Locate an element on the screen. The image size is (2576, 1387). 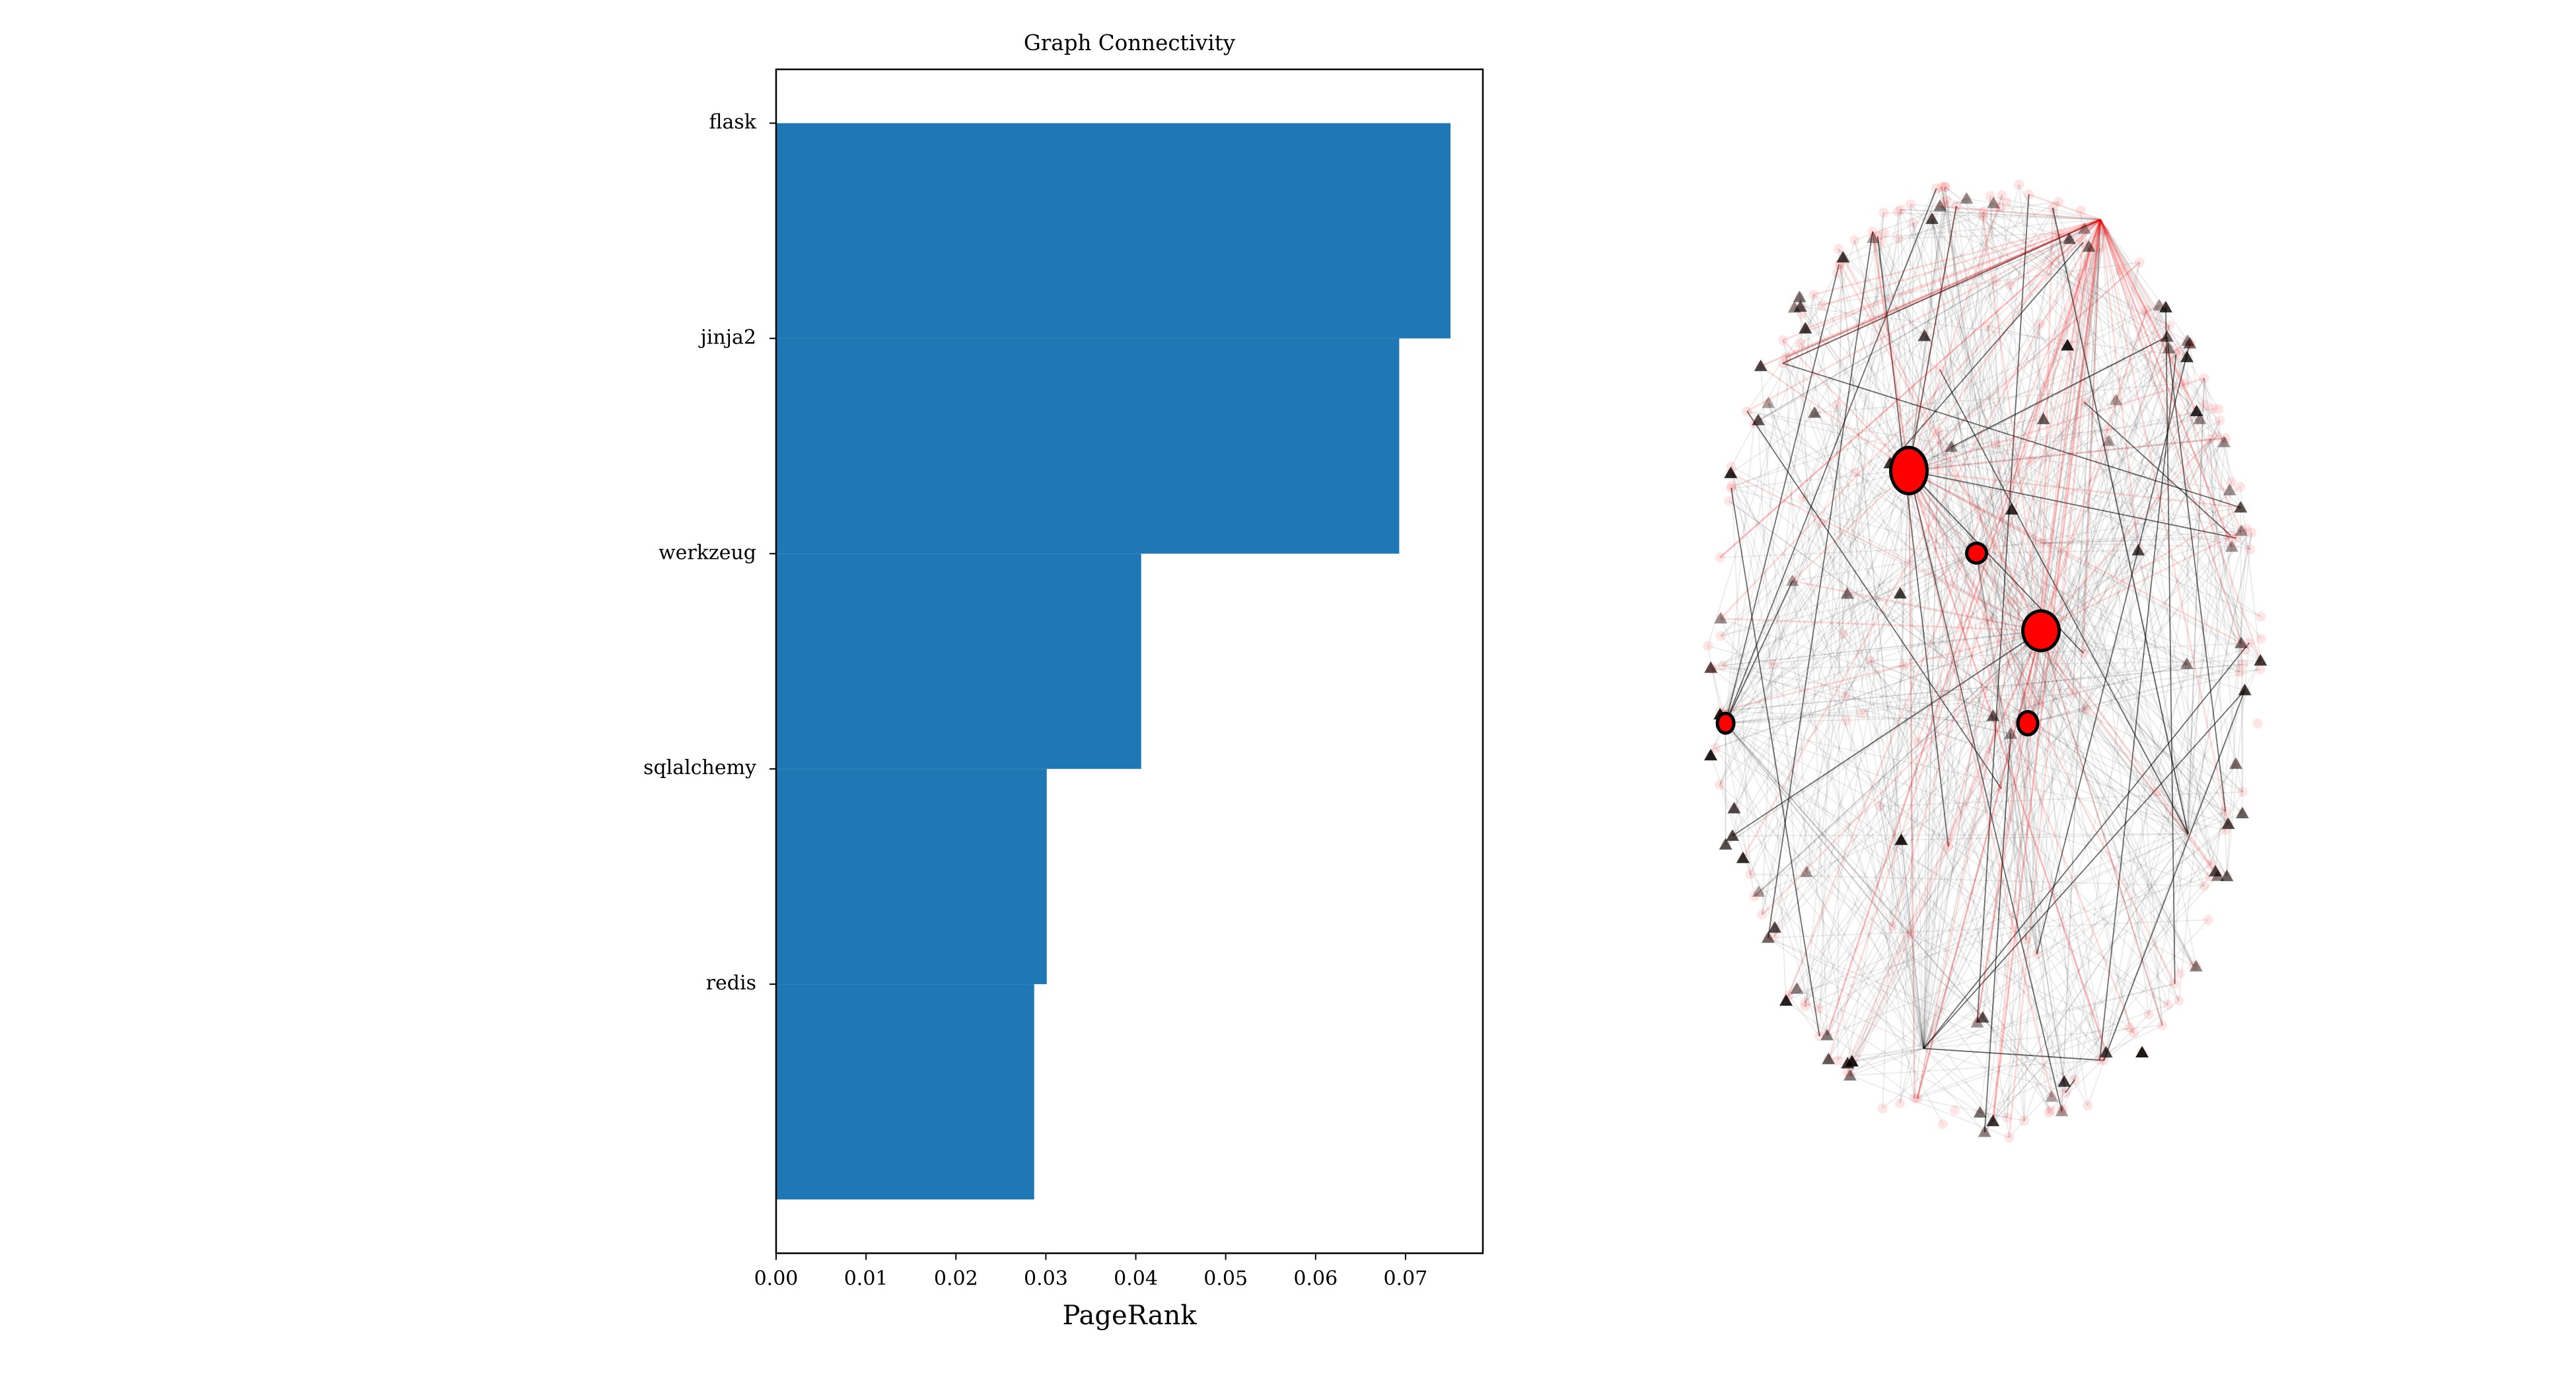
bar is located at coordinates (1113, 231).